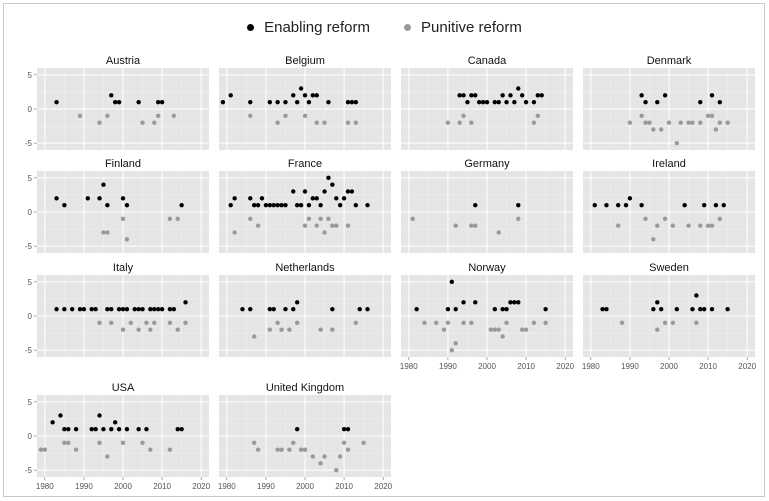 Image resolution: width=769 pixels, height=501 pixels. I want to click on legend-label-enabling: Enabling reform, so click(317, 27).